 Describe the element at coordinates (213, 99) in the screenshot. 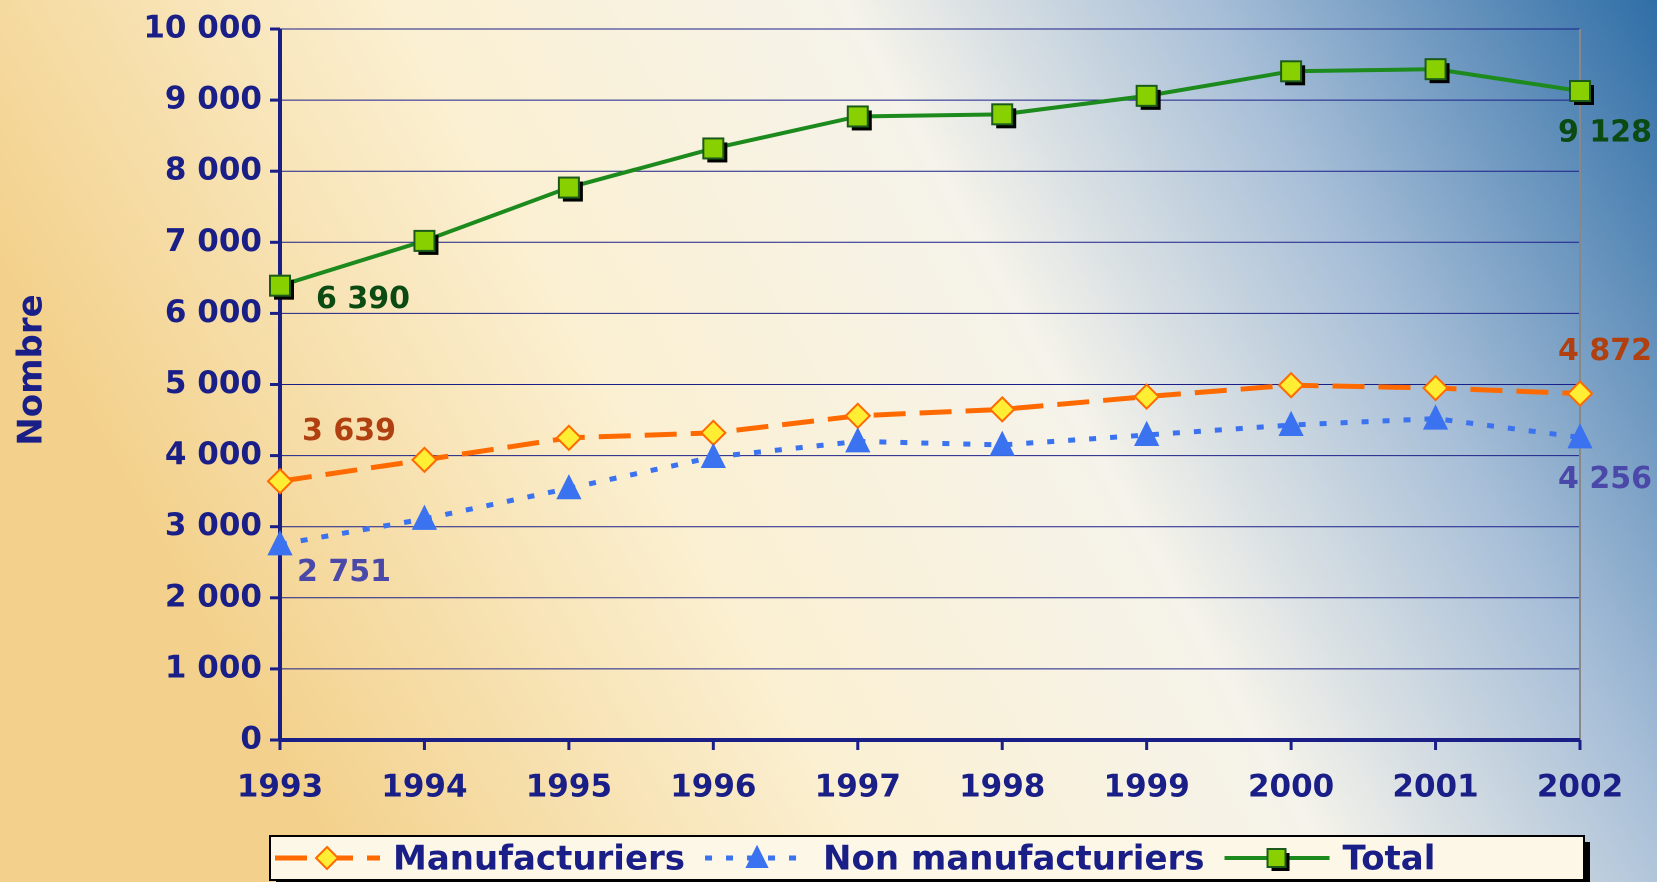

I see `y-tick-label: 9 000` at that location.